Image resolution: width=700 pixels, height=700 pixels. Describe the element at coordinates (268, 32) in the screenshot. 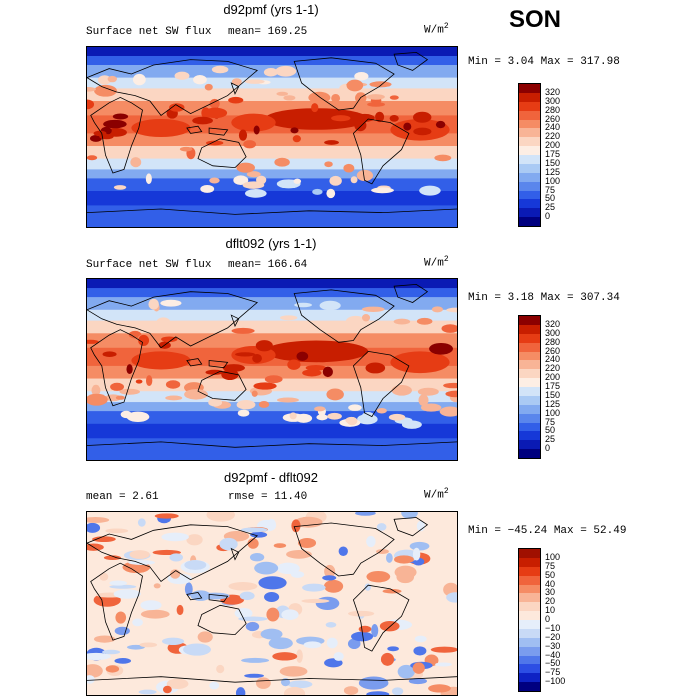

I see `stat-label: mean= 169.25` at that location.